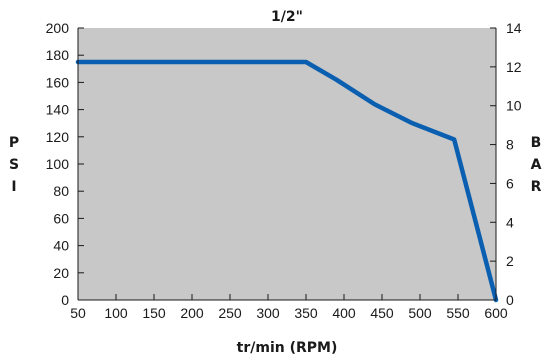 Image resolution: width=546 pixels, height=362 pixels. Describe the element at coordinates (192, 313) in the screenshot. I see `x-tick-label: 200` at that location.